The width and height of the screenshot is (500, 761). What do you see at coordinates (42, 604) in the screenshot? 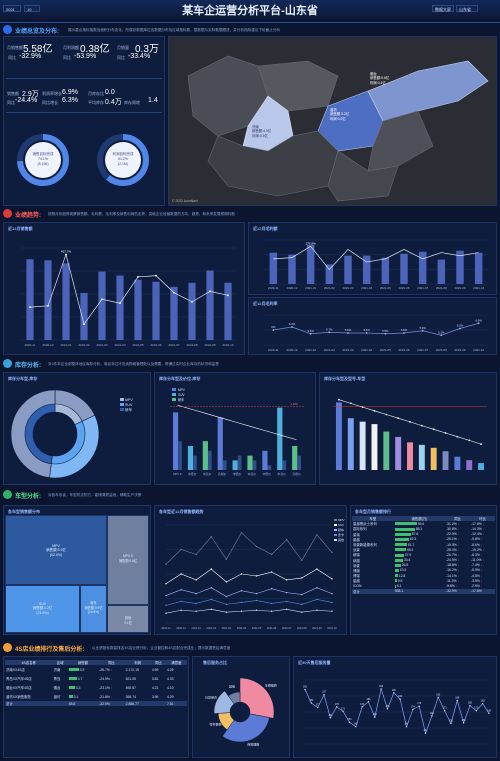
I see `treemap-suv-label: SUV` at bounding box center [42, 604].